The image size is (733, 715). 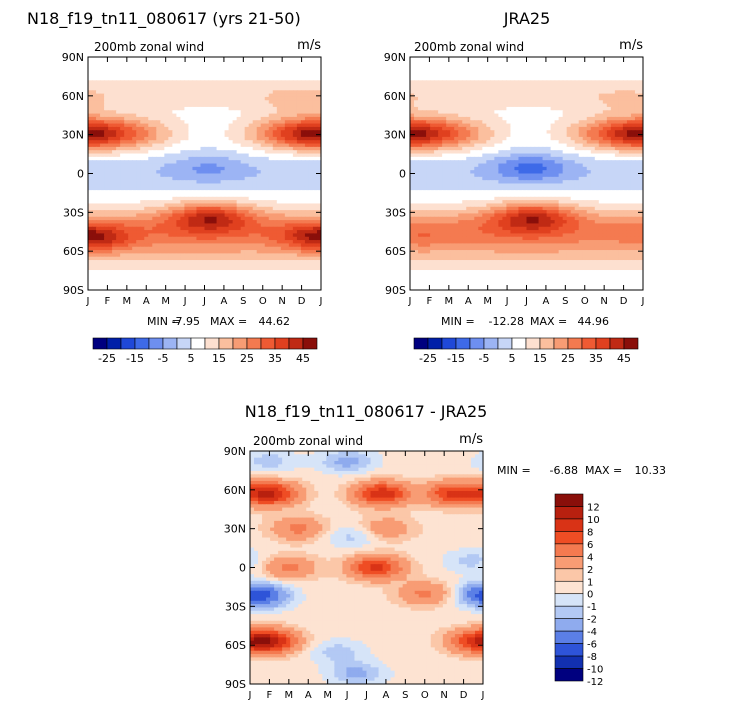 I want to click on y-tick-label: 60N, so click(x=73, y=96).